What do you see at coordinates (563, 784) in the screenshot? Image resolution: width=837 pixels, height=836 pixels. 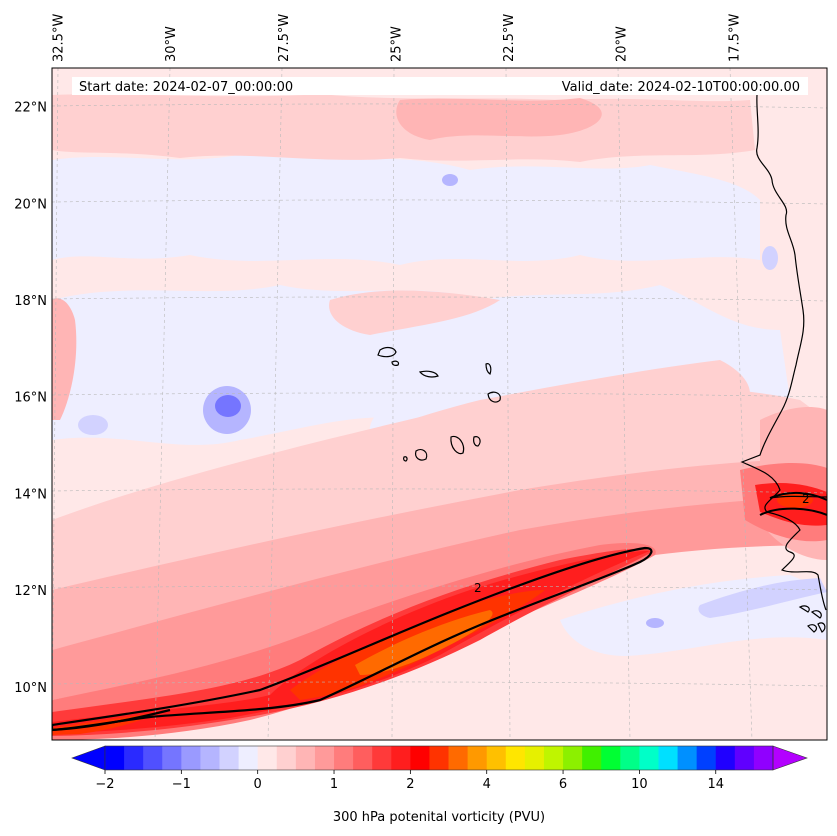 I see `colorbar-tick-label: 6` at bounding box center [563, 784].